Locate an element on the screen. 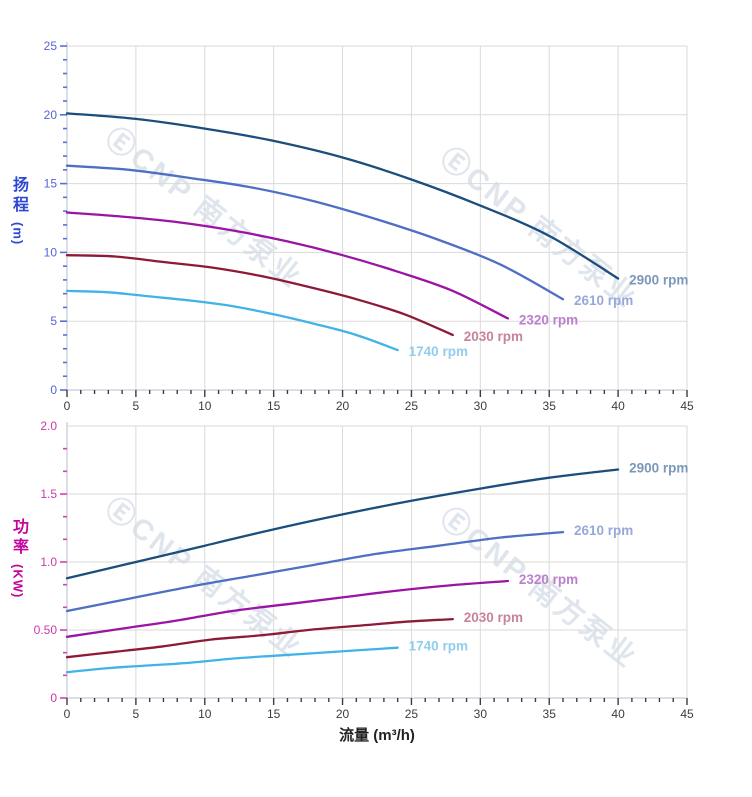 The height and width of the screenshot is (797, 752). power-axis-title: 功率 (KW) is located at coordinates (18, 558).